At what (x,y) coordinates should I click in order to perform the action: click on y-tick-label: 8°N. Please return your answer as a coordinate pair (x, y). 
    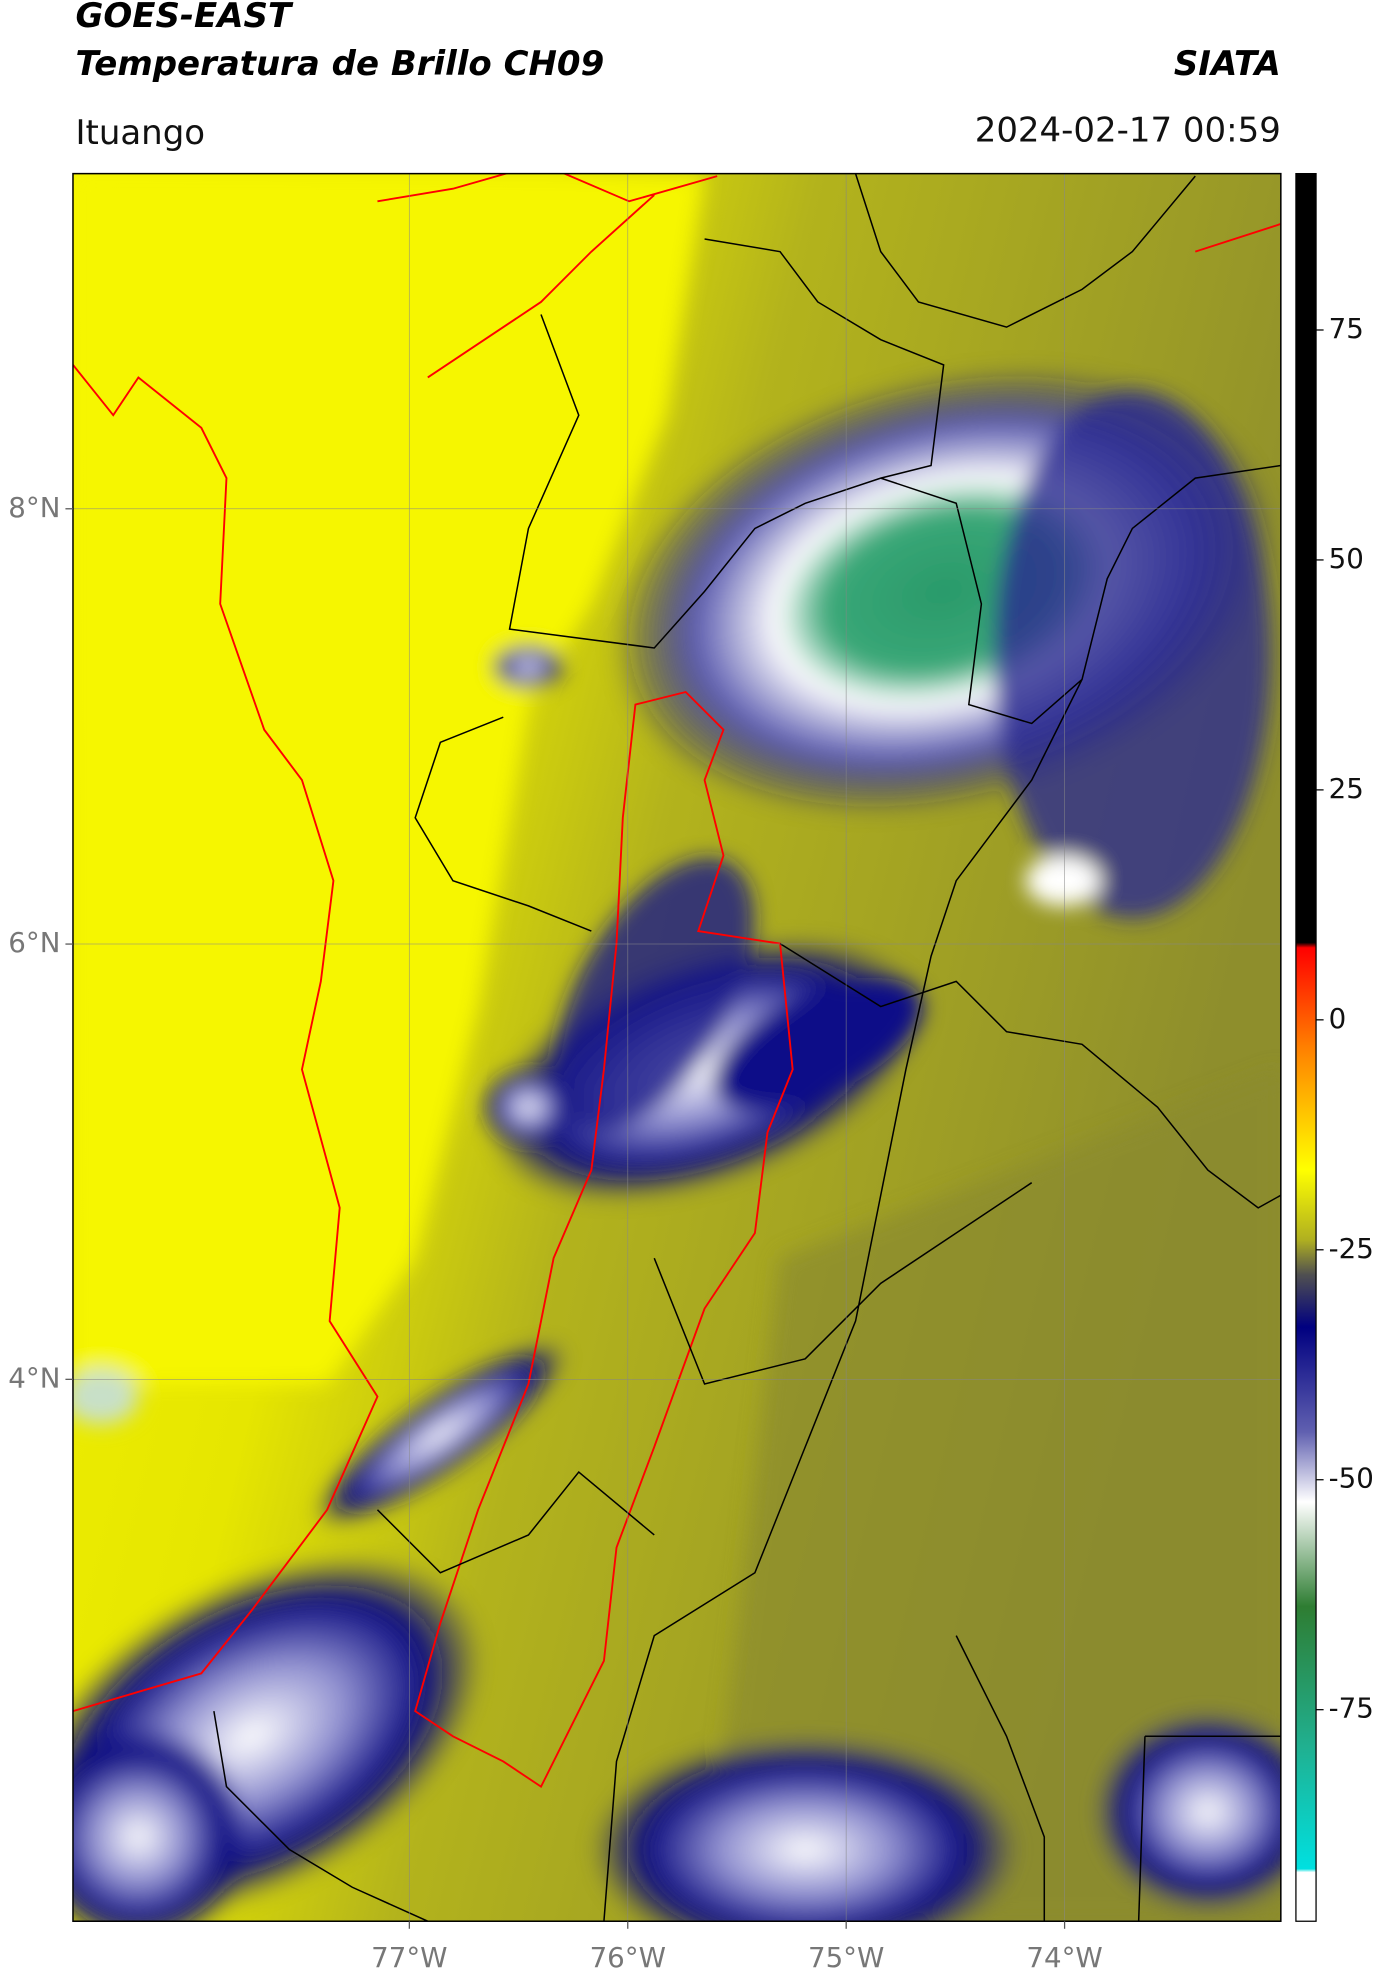
    Looking at the image, I should click on (34, 507).